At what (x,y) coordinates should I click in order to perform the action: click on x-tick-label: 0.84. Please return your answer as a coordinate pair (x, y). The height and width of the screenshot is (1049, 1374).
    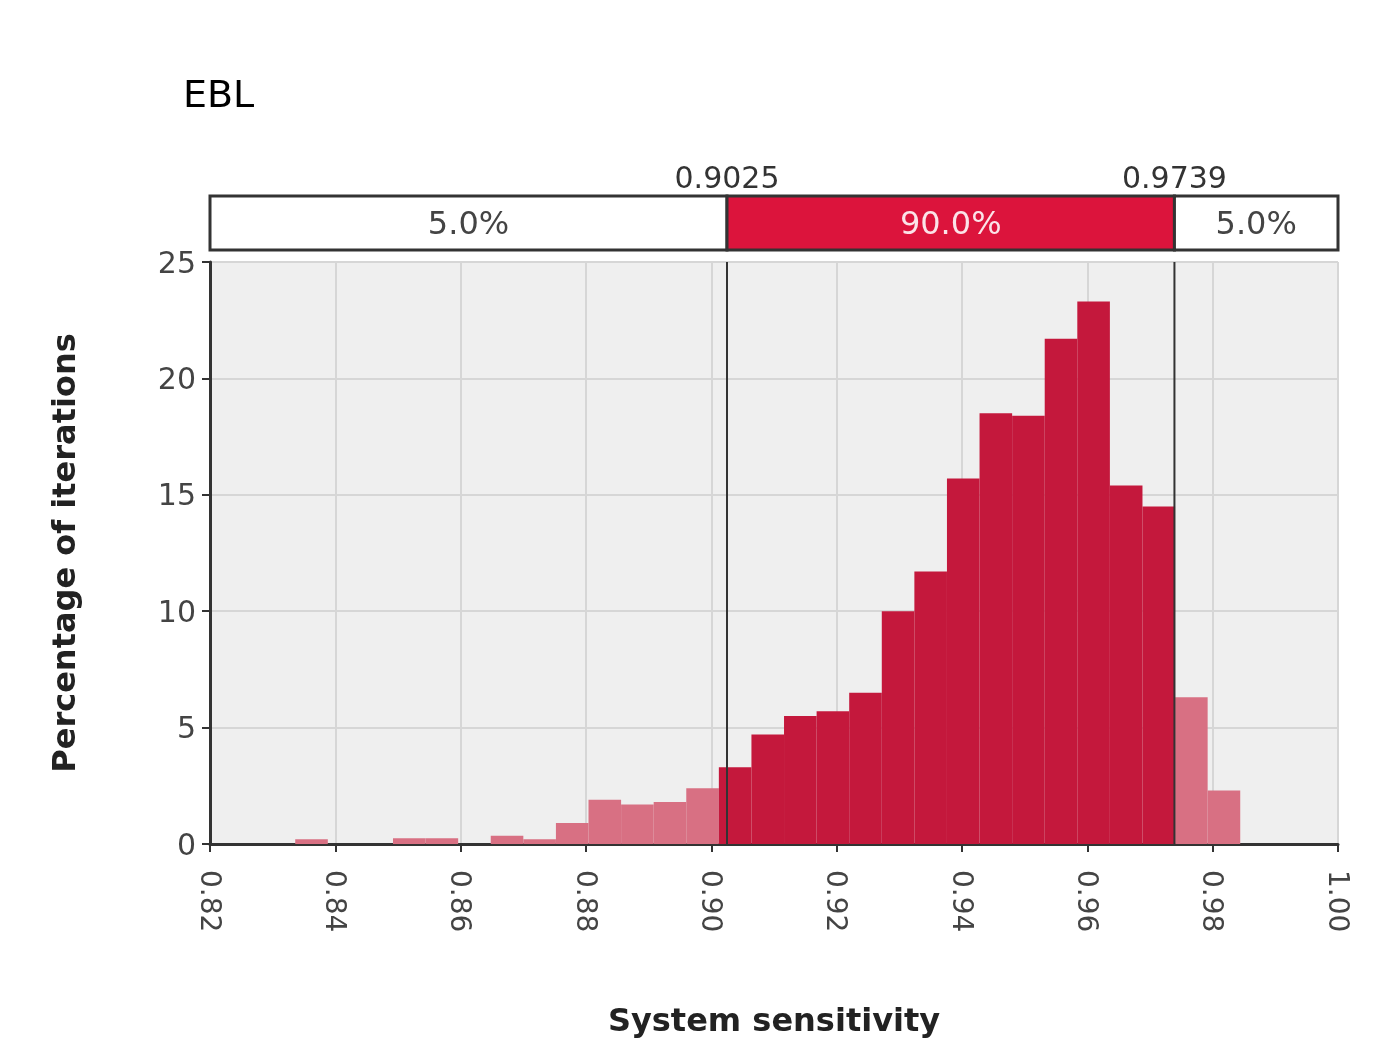
    Looking at the image, I should click on (335, 901).